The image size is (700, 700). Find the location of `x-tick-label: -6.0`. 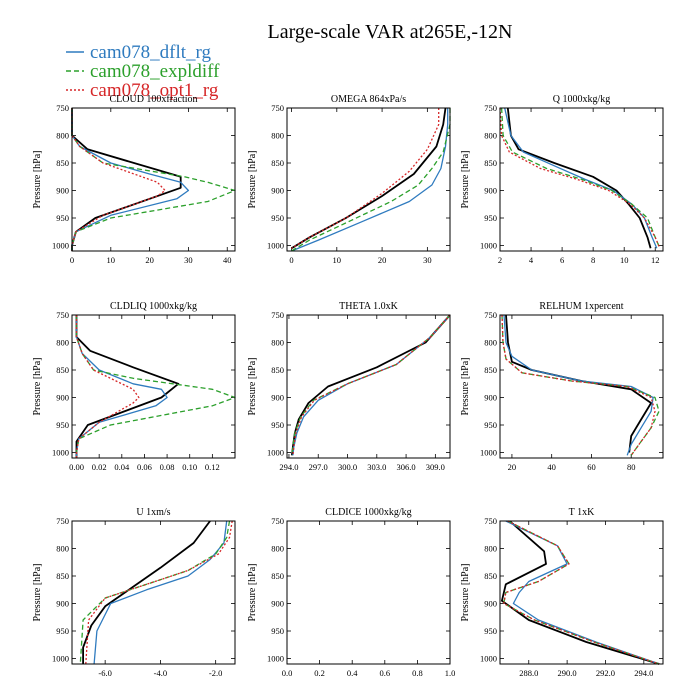

x-tick-label: -6.0 is located at coordinates (104, 673).